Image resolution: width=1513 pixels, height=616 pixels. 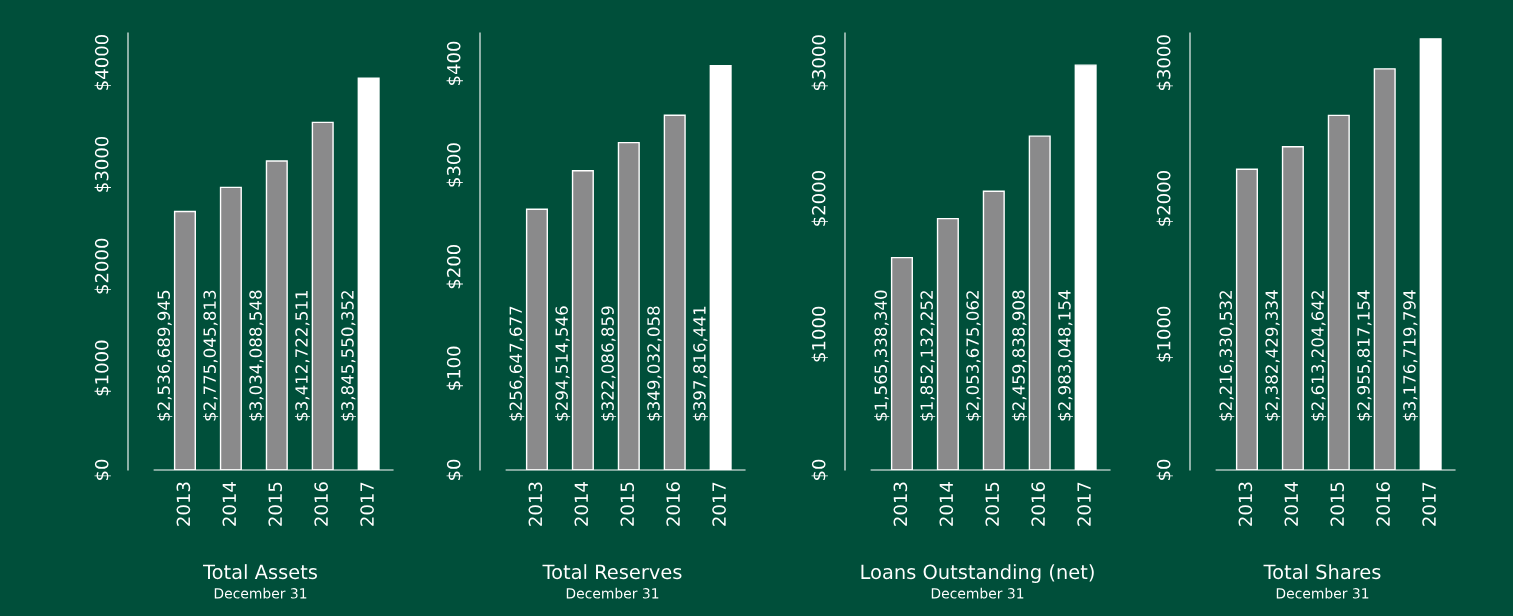 I want to click on annotation: $2,459,838,908, so click(x=1019, y=355).